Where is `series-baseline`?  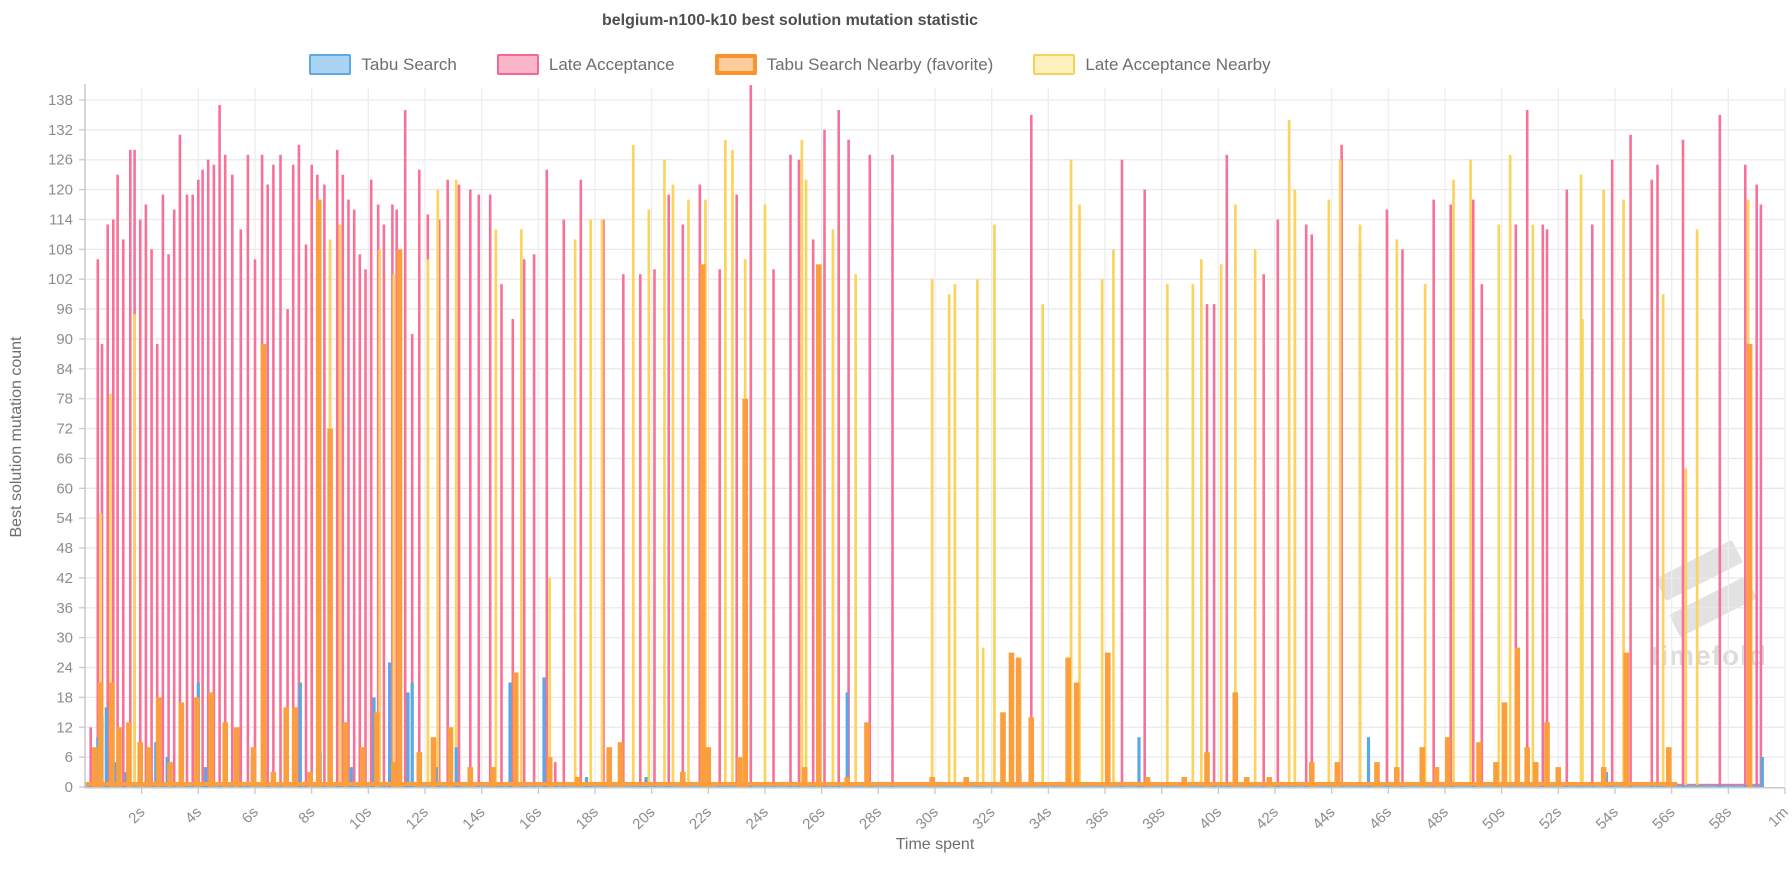
series-baseline is located at coordinates (881, 784).